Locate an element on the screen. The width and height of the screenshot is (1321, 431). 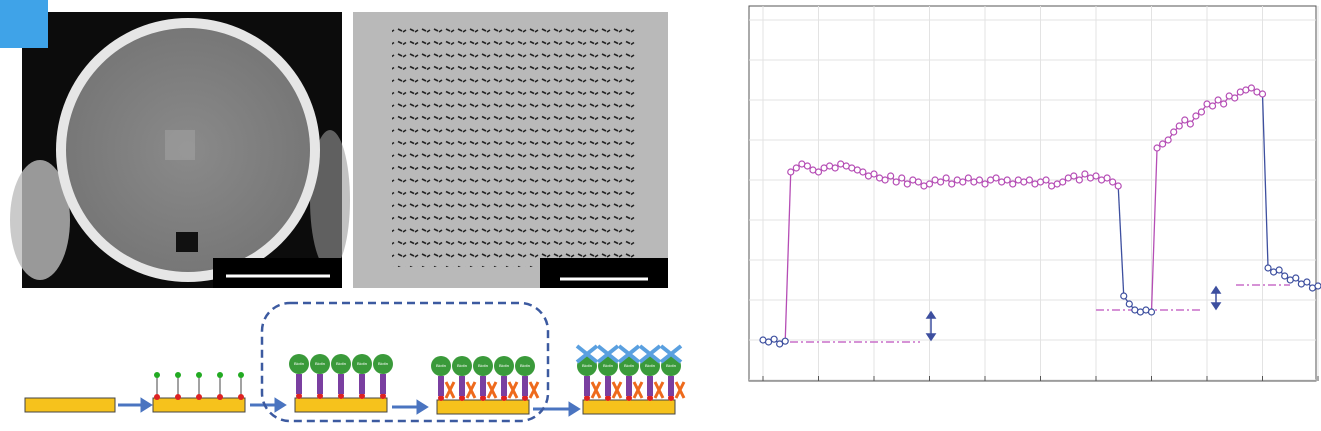
panel-tag is located at coordinates (24, 24).